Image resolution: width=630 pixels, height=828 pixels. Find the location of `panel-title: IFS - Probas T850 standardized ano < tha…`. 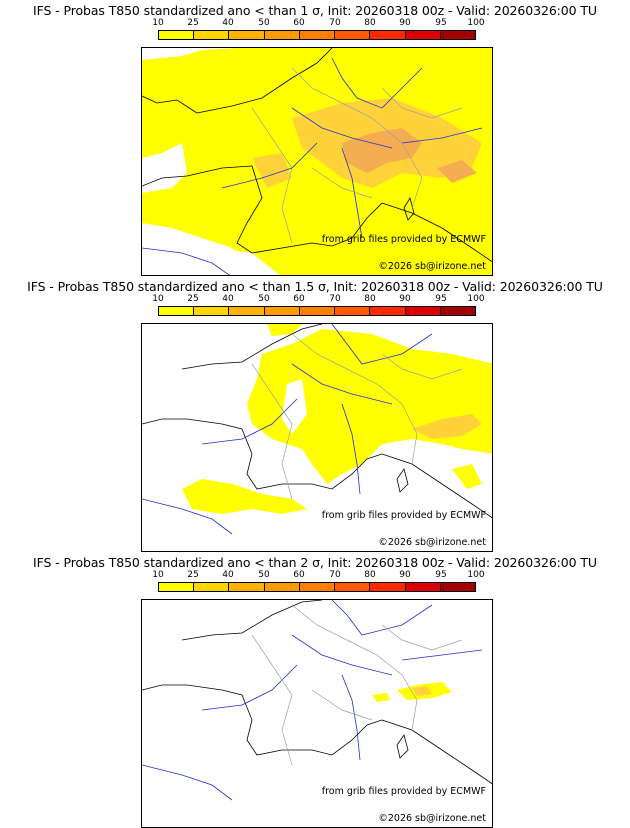

panel-title: IFS - Probas T850 standardized ano < tha… is located at coordinates (315, 562).